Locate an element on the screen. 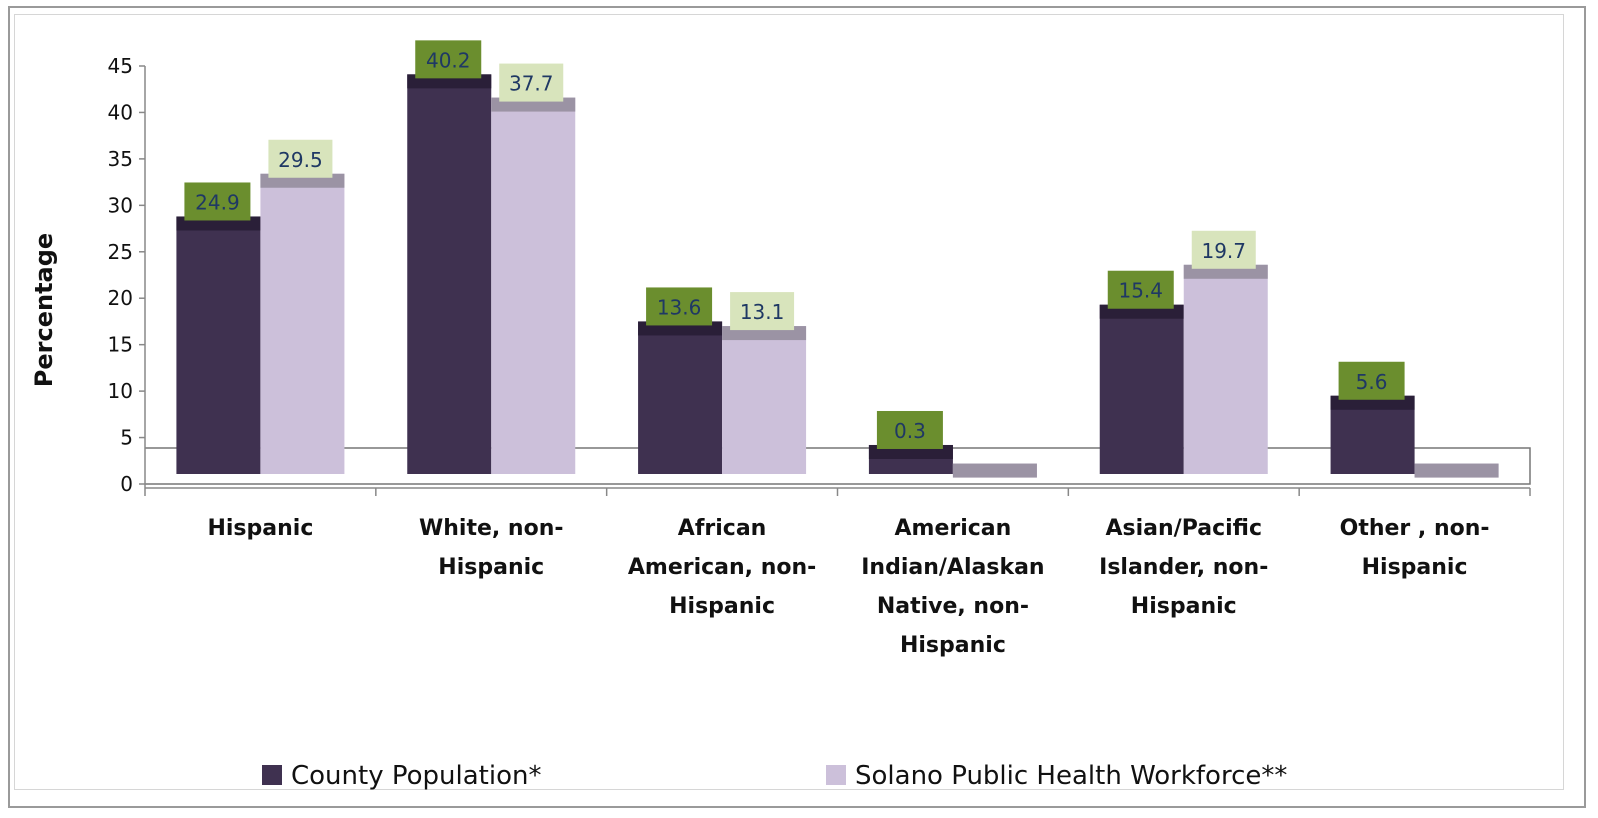 This screenshot has height=818, width=1598. y-tick-label-20: 20 is located at coordinates (120, 298).